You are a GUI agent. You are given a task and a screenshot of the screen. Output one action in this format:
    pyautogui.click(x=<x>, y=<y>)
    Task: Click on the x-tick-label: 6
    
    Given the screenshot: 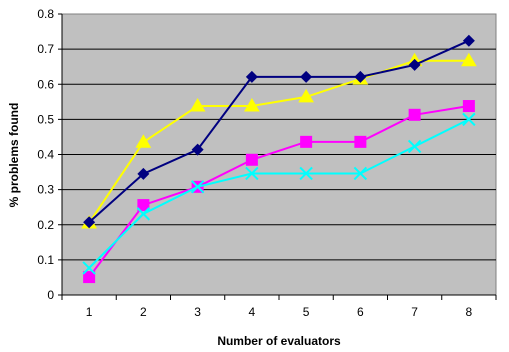 What is the action you would take?
    pyautogui.click(x=360, y=312)
    